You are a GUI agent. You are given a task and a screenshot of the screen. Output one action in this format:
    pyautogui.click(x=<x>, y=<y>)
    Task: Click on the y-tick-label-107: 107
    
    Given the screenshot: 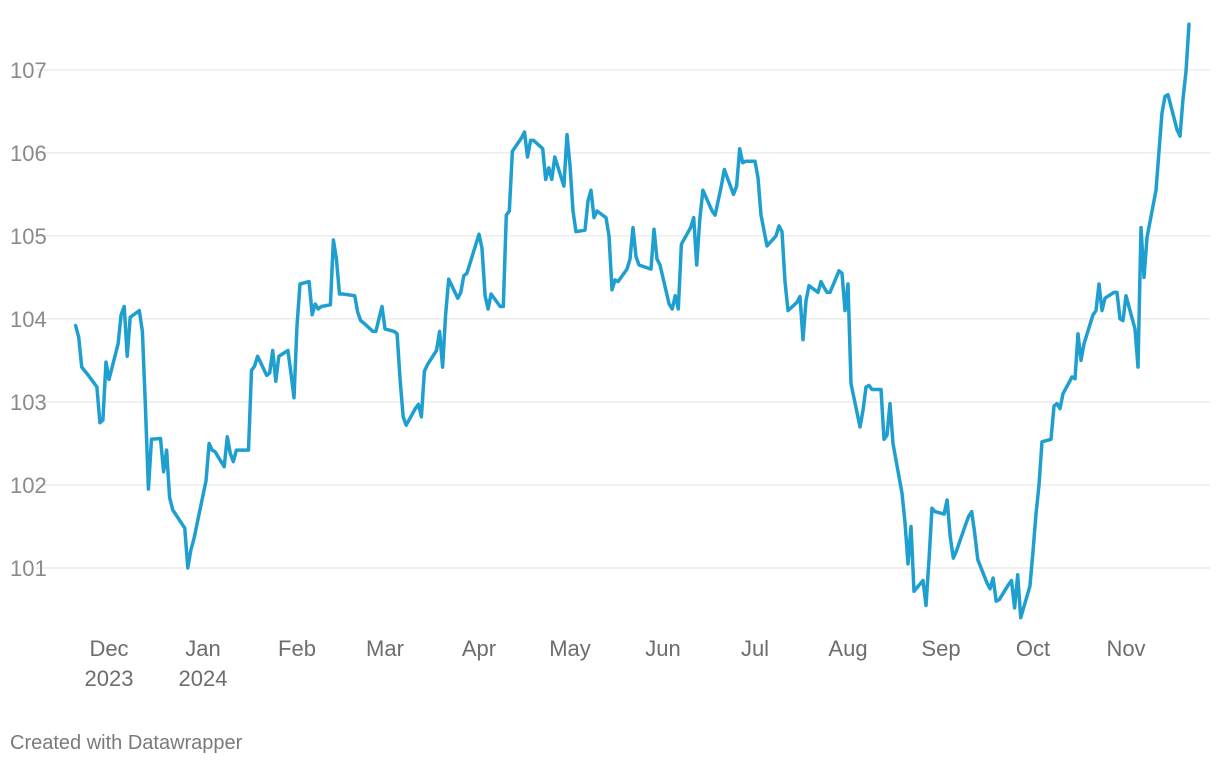 What is the action you would take?
    pyautogui.click(x=28, y=70)
    